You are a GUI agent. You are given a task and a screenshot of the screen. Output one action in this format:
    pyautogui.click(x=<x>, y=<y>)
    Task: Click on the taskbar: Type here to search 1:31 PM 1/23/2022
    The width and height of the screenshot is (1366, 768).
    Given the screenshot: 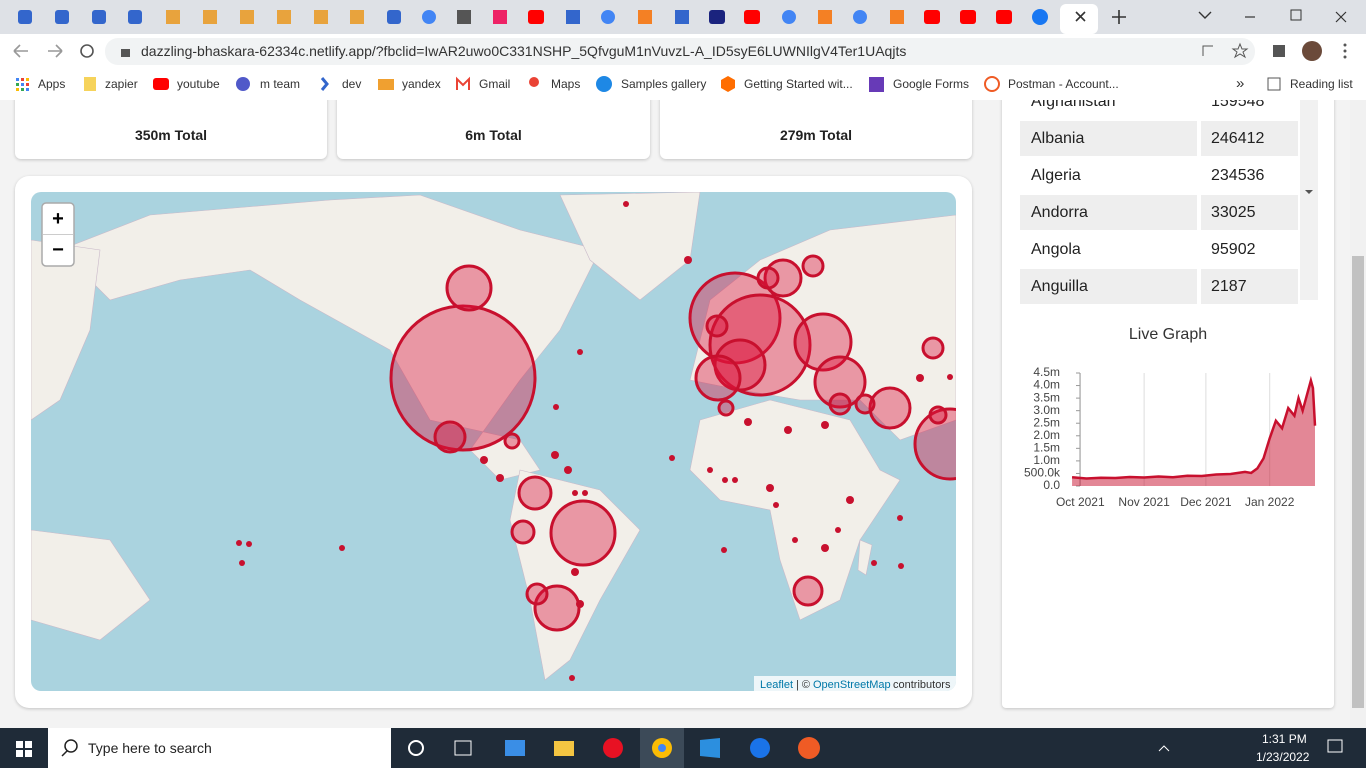 What is the action you would take?
    pyautogui.click(x=683, y=748)
    